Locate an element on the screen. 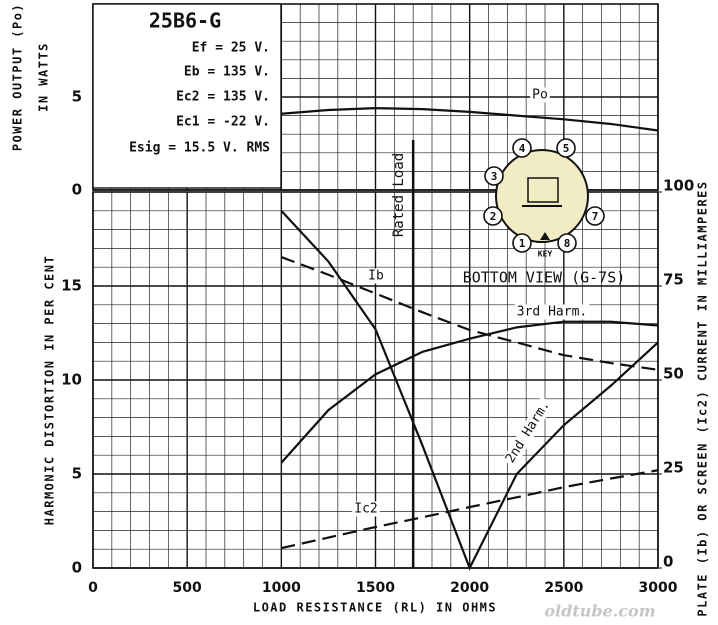 The width and height of the screenshot is (718, 625). pin-label: 4 is located at coordinates (522, 148).